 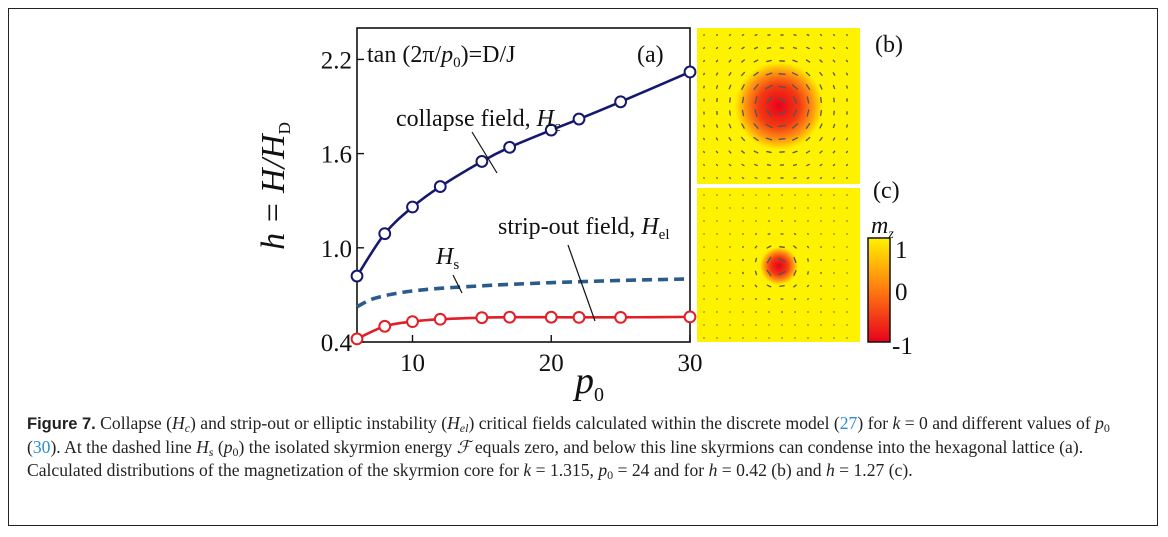 I want to click on equation-ref-27: 27, so click(x=848, y=423).